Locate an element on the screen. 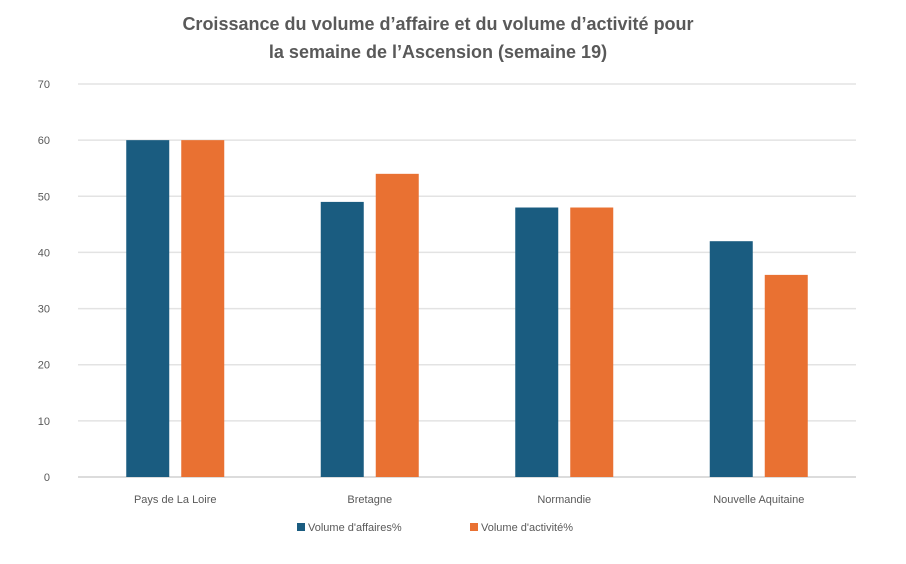 The width and height of the screenshot is (906, 564). x-tick-label: Bretagne is located at coordinates (369, 500).